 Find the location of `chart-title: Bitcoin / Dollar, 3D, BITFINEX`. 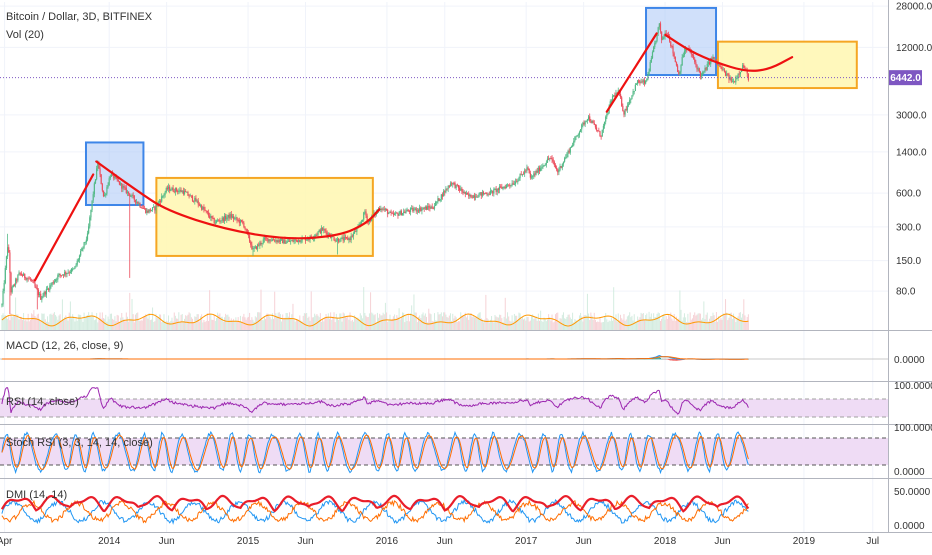

chart-title: Bitcoin / Dollar, 3D, BITFINEX is located at coordinates (79, 17).